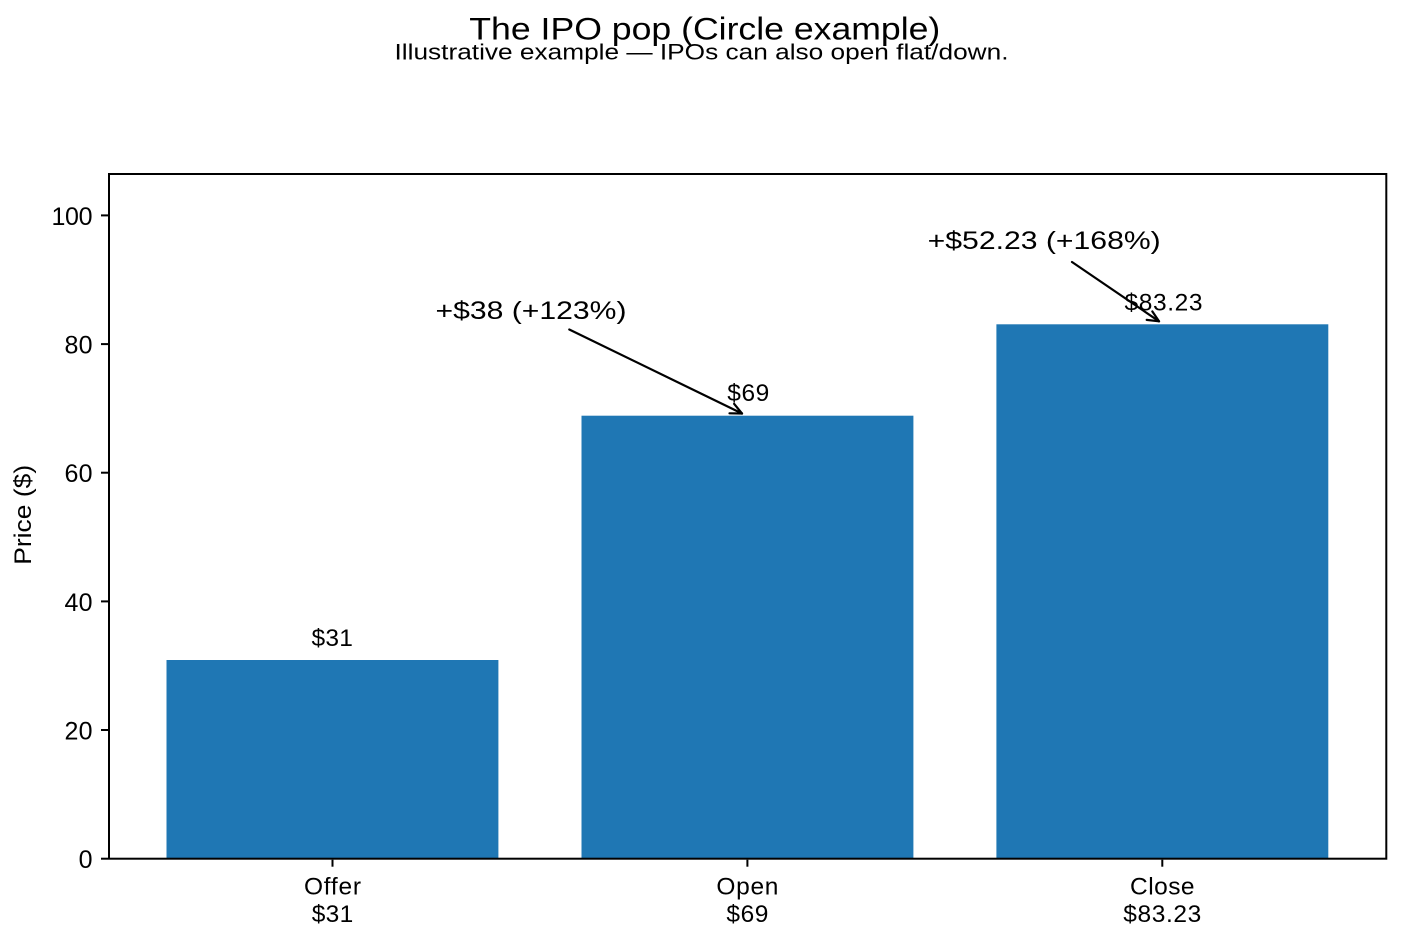 The height and width of the screenshot is (941, 1403). Describe the element at coordinates (79, 474) in the screenshot. I see `svg-text: 60` at that location.